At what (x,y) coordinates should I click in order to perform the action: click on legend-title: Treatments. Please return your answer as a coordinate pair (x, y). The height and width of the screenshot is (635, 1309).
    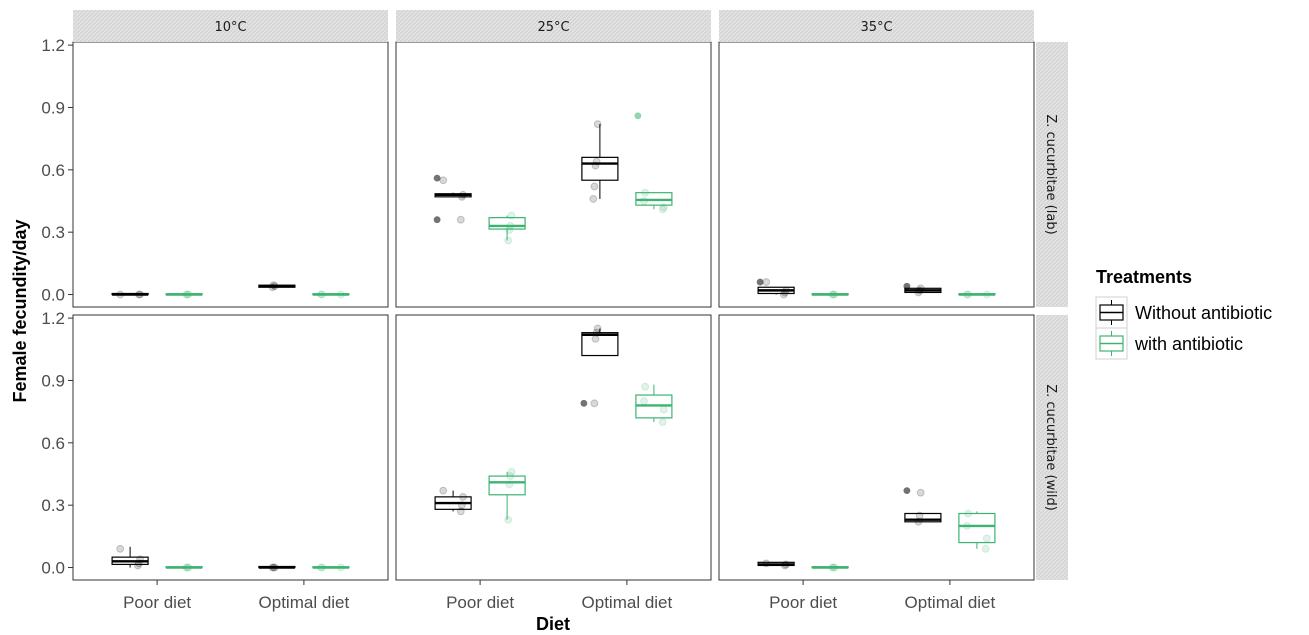
    Looking at the image, I should click on (1144, 277).